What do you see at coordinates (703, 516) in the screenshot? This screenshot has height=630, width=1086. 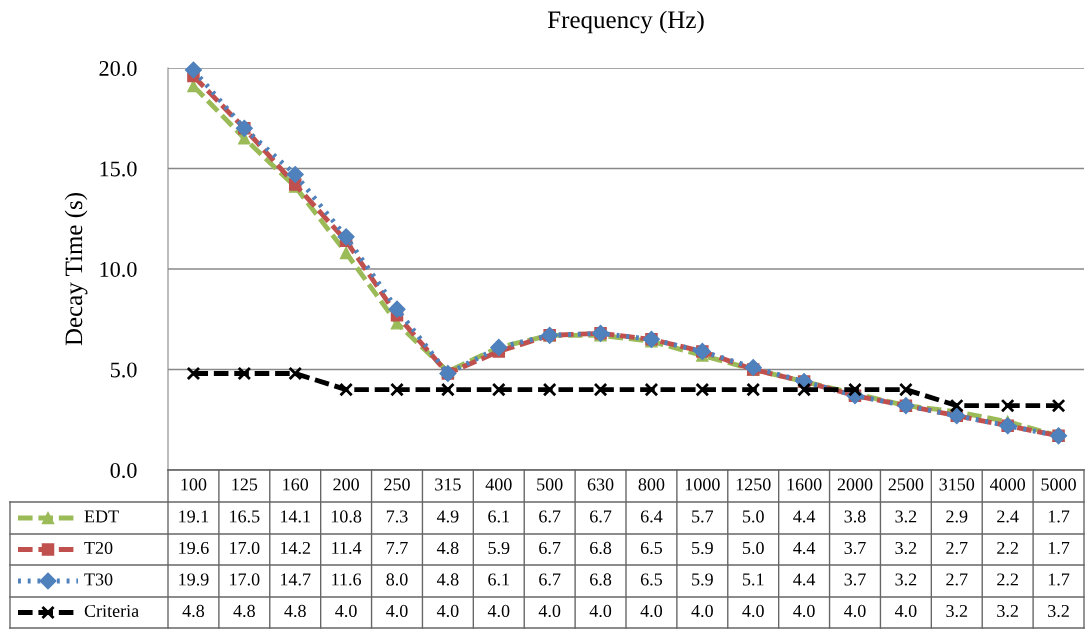 I see `data-label: 5.7` at bounding box center [703, 516].